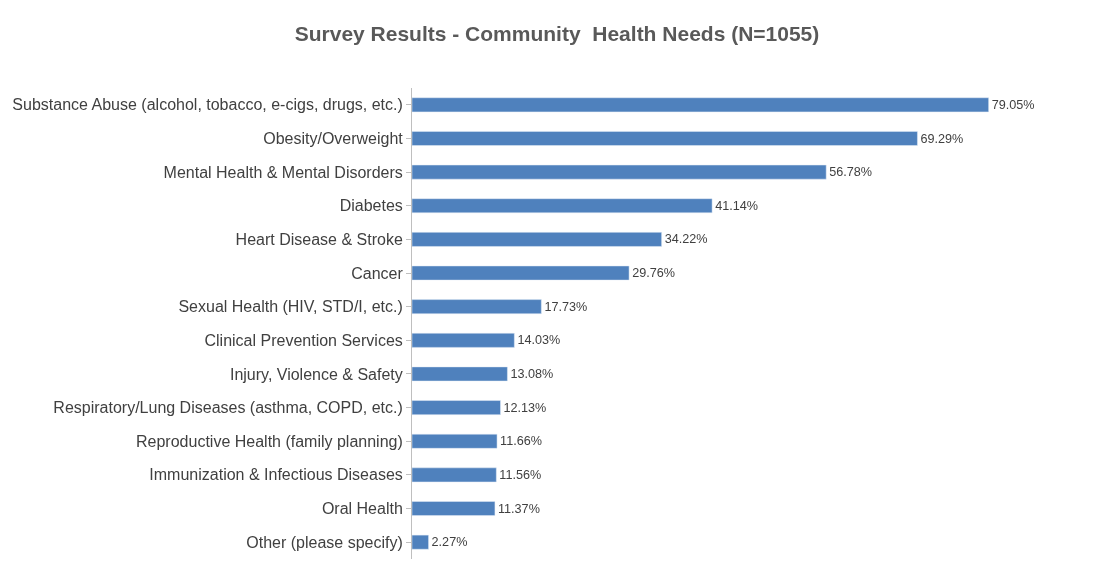  What do you see at coordinates (539, 340) in the screenshot?
I see `data-label: 14.03%` at bounding box center [539, 340].